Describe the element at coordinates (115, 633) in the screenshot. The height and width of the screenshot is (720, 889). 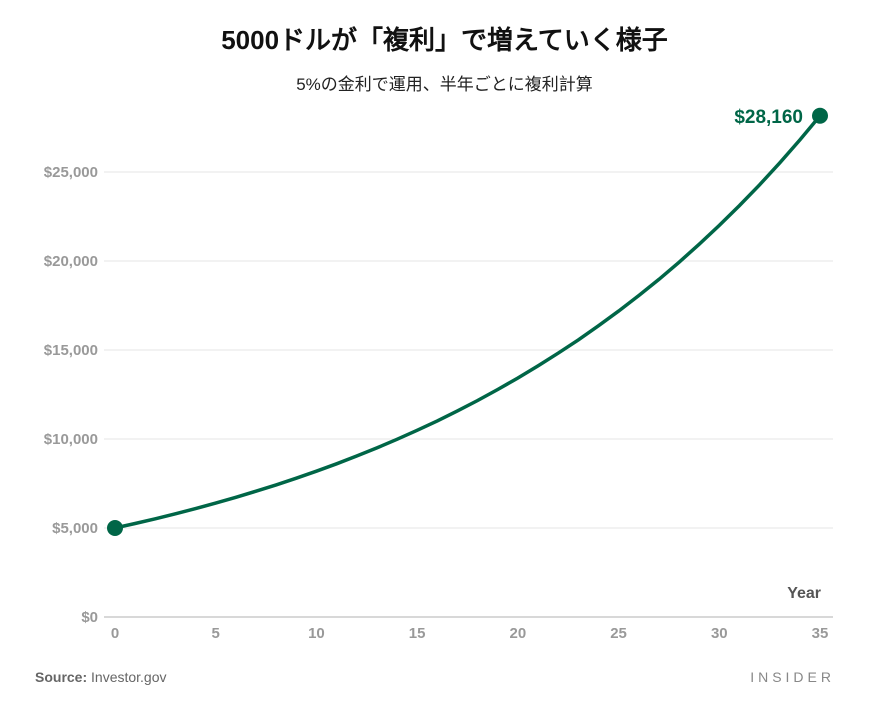
I see `x-tick-label: 0` at that location.